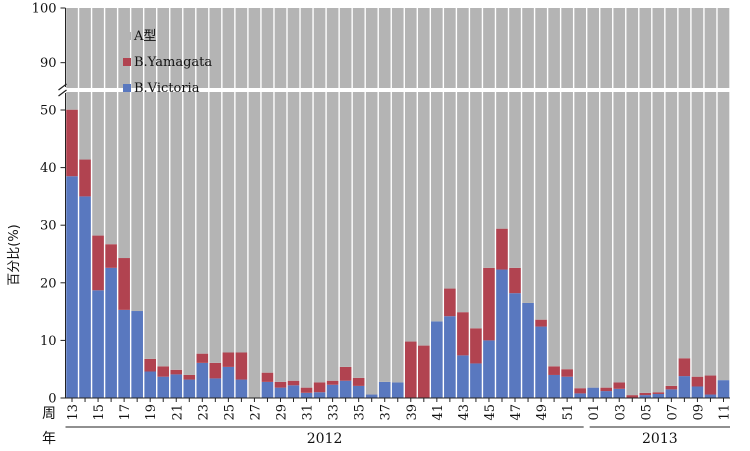 This screenshot has width=750, height=451. Describe the element at coordinates (48, 63) in the screenshot. I see `y-tick-label-90: 90` at that location.